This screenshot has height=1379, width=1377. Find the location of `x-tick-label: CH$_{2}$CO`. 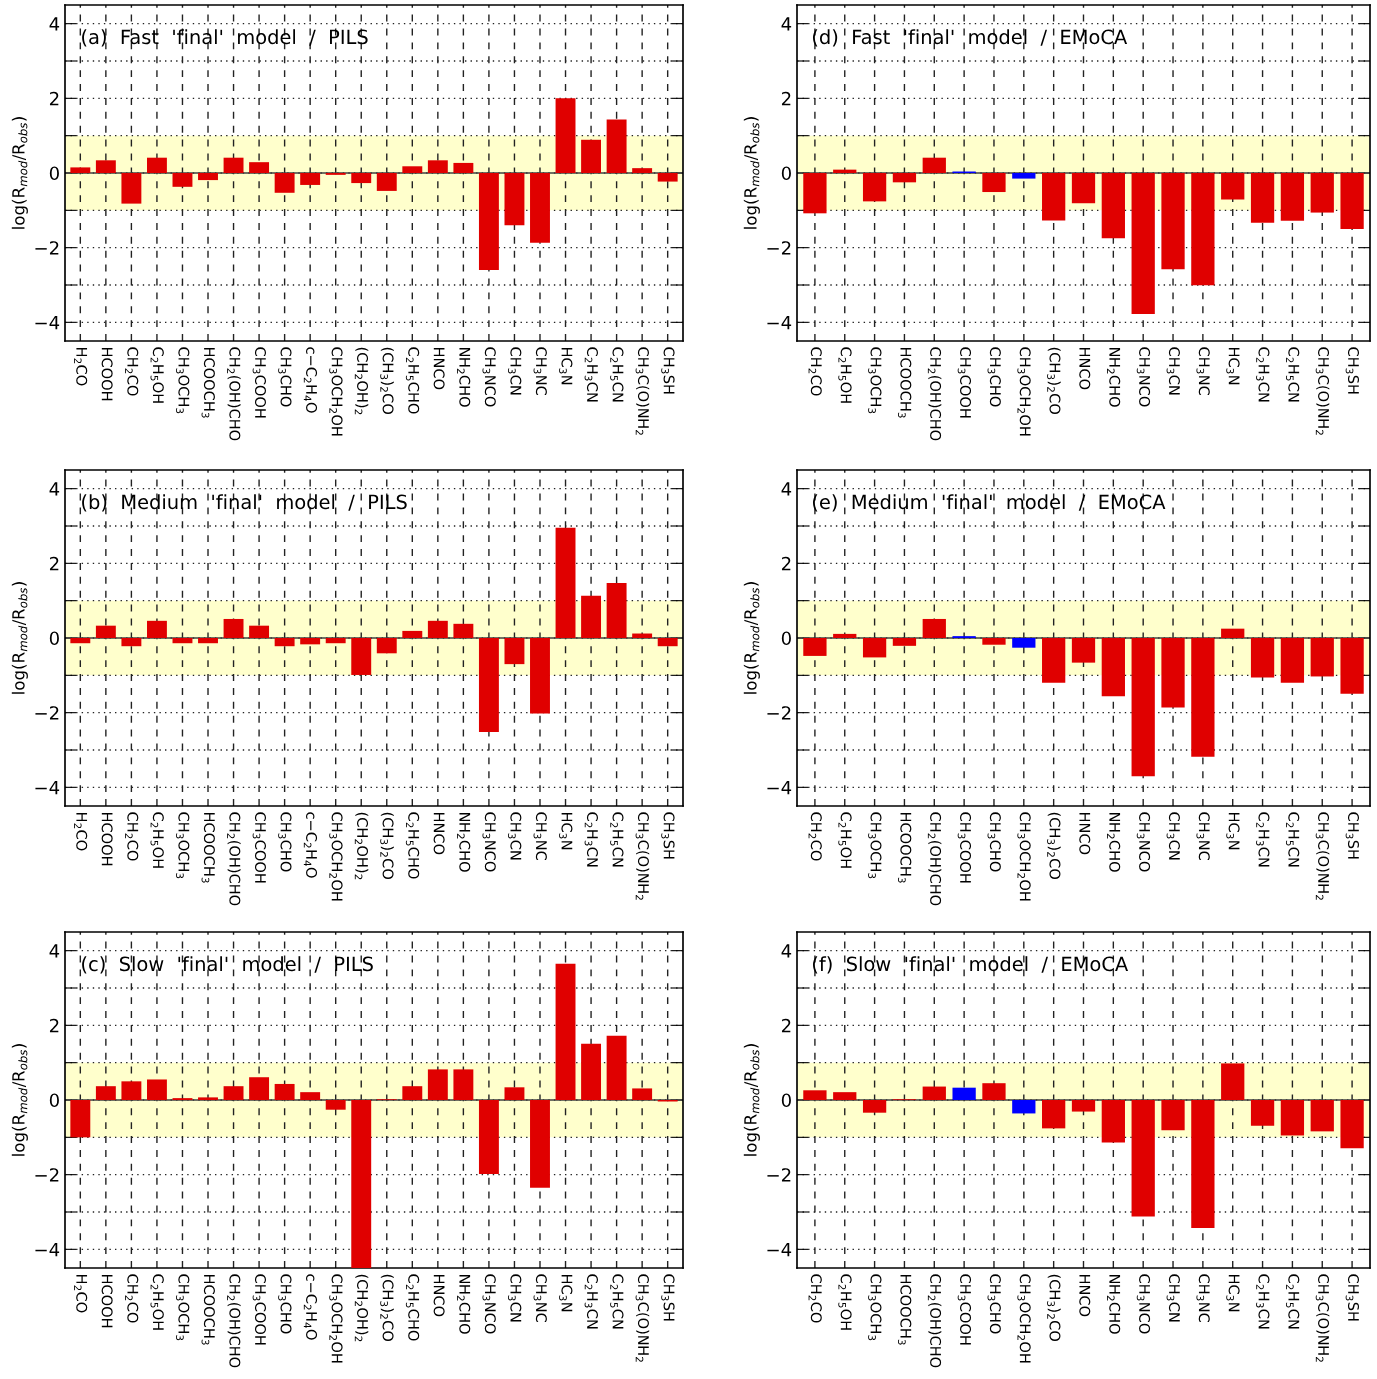

x-tick-label: CH$_{2}$CO is located at coordinates (132, 1298).